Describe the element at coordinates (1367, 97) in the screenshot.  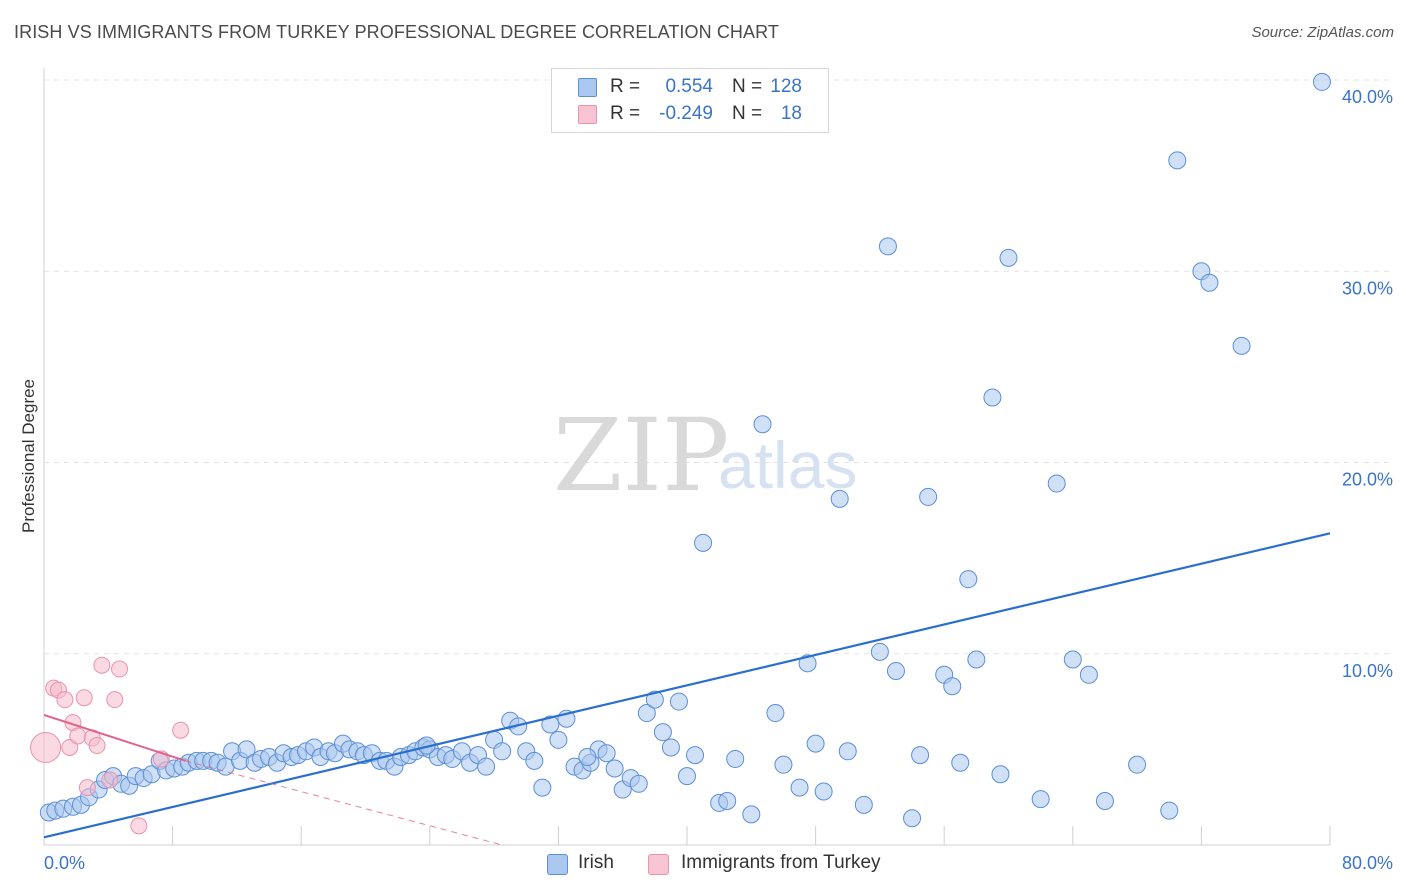
I see `y-tick-label: 40.0%` at that location.